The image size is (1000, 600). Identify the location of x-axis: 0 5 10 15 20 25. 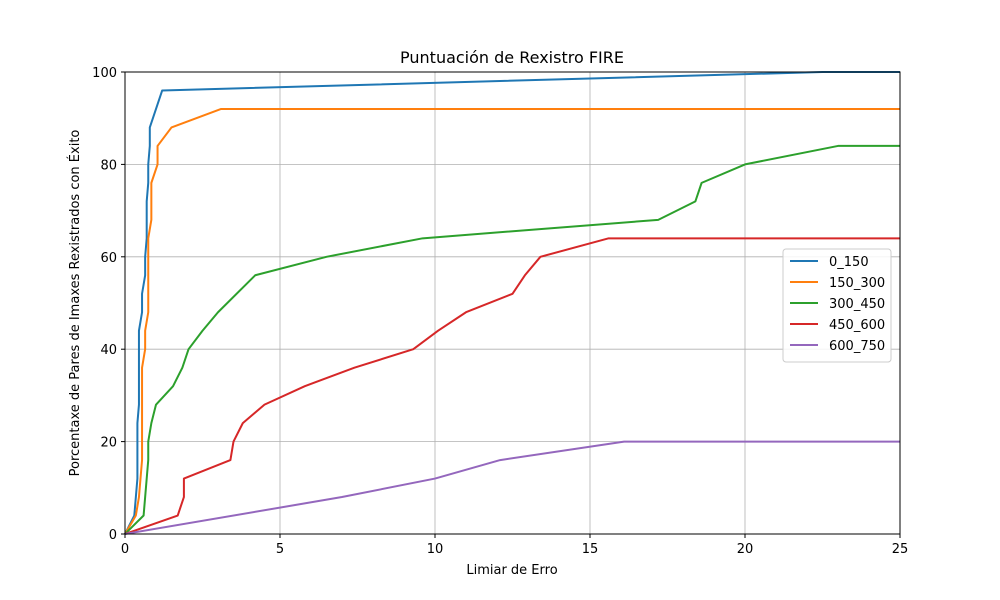
(514, 545).